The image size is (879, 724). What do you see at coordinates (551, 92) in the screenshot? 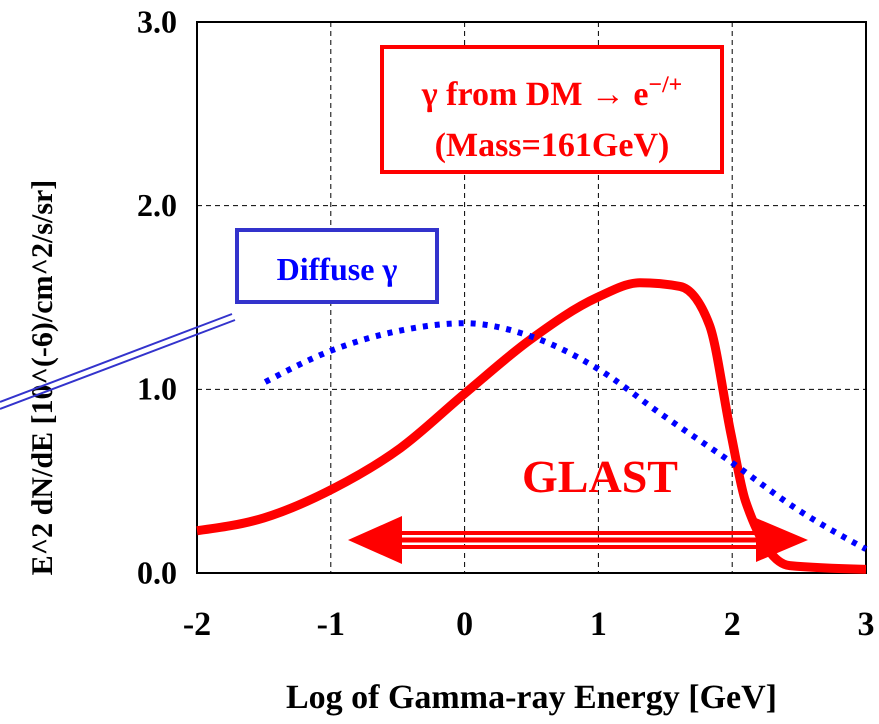
I see `annotation: γ from DM → e$^{−/+}$` at bounding box center [551, 92].